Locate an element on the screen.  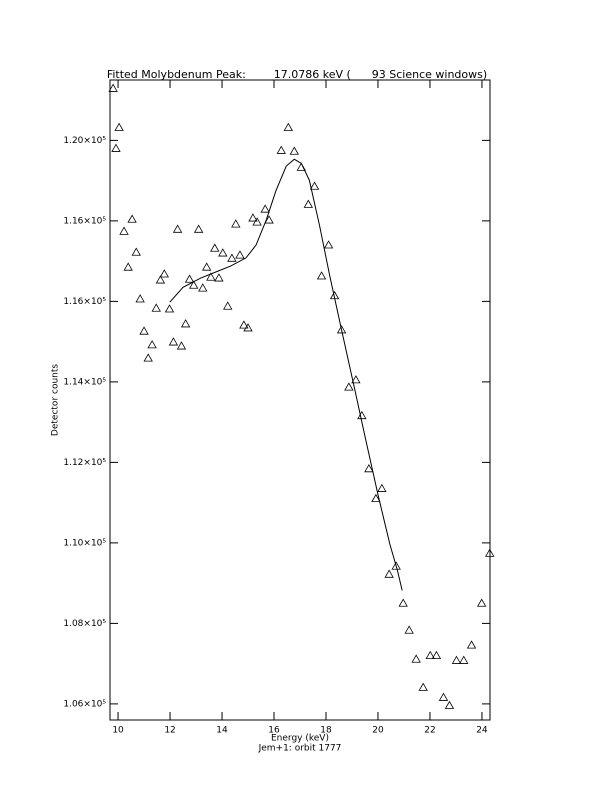
x-tick-label: 14 is located at coordinates (222, 731).